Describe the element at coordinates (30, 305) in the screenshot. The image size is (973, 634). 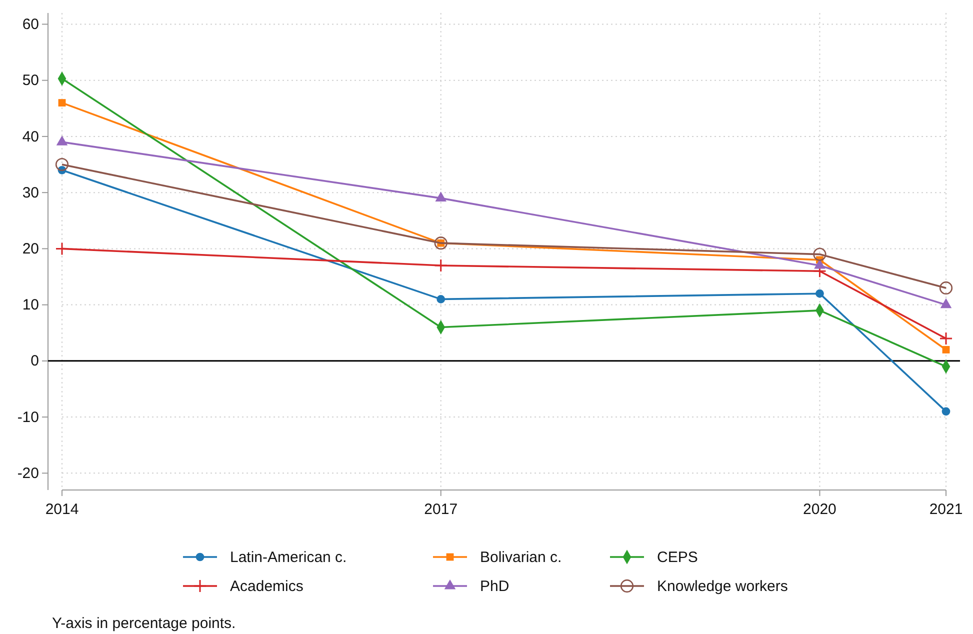
I see `y-tick-label: 10` at that location.